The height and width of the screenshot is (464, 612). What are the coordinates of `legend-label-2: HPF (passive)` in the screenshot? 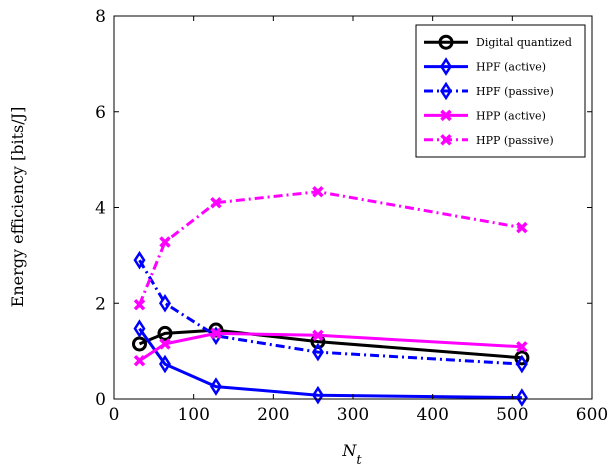 It's located at (515, 91).